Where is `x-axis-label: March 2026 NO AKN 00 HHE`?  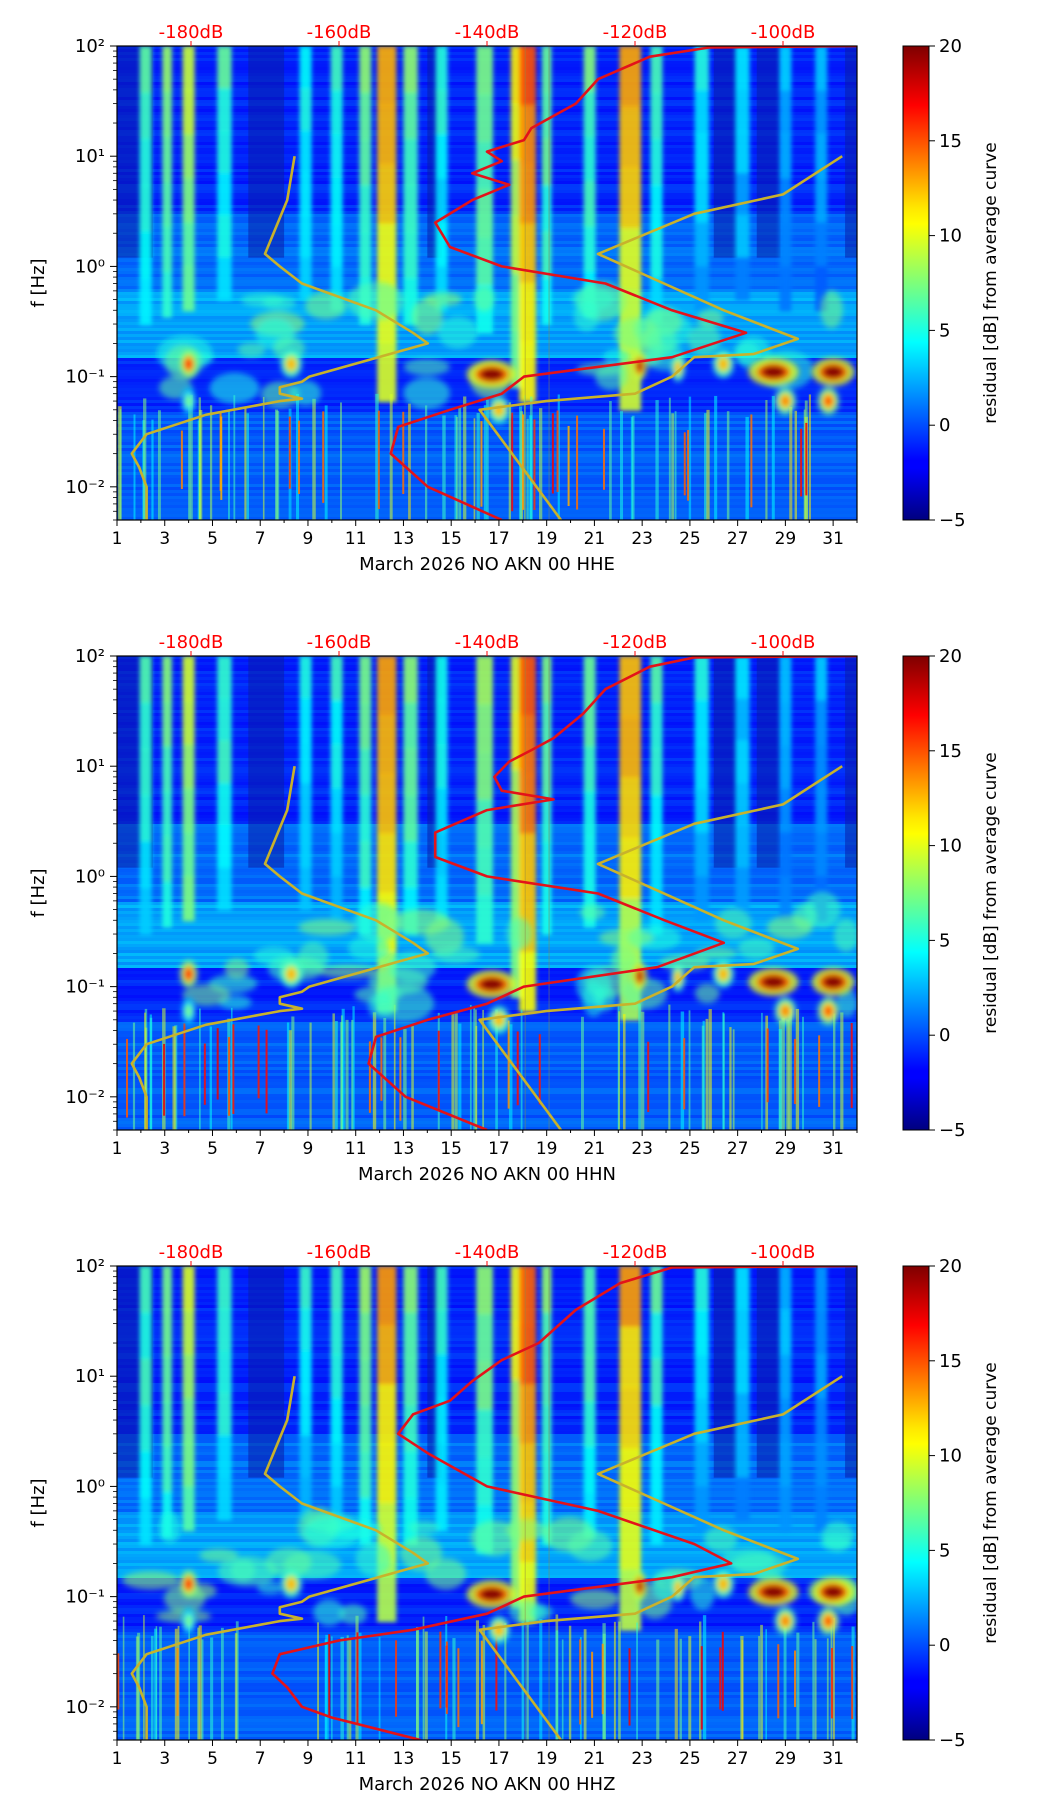 x-axis-label: March 2026 NO AKN 00 HHE is located at coordinates (487, 564).